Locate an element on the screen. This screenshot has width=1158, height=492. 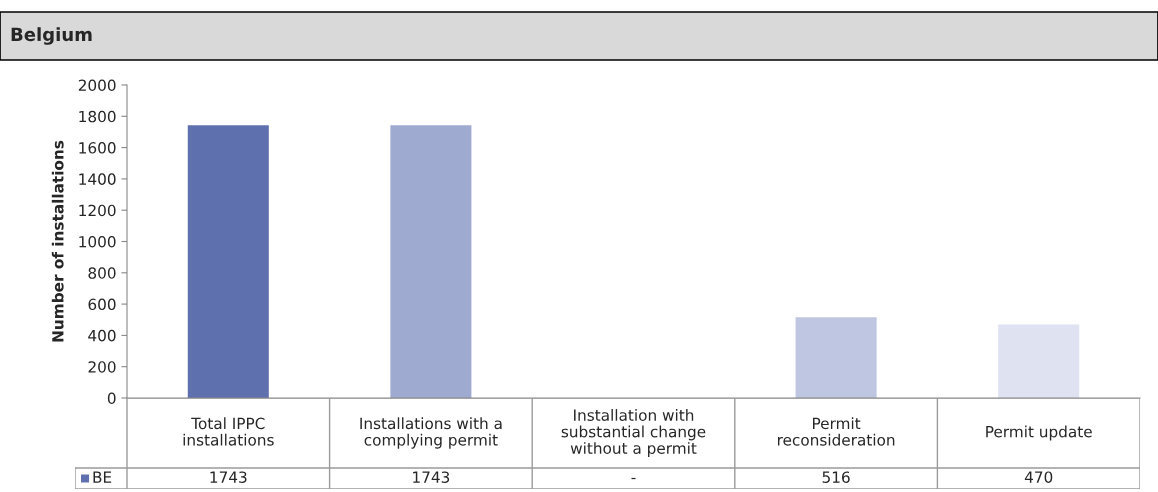
y-tick-label: 200 is located at coordinates (102, 367).